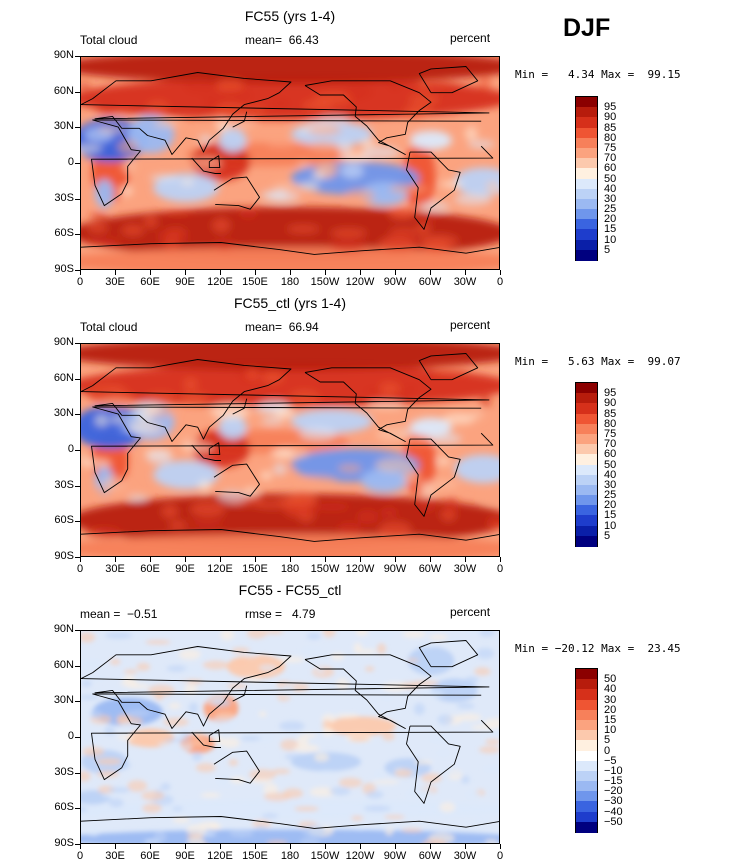 The height and width of the screenshot is (864, 733). Describe the element at coordinates (607, 249) in the screenshot. I see `colorbar-label: 5` at that location.